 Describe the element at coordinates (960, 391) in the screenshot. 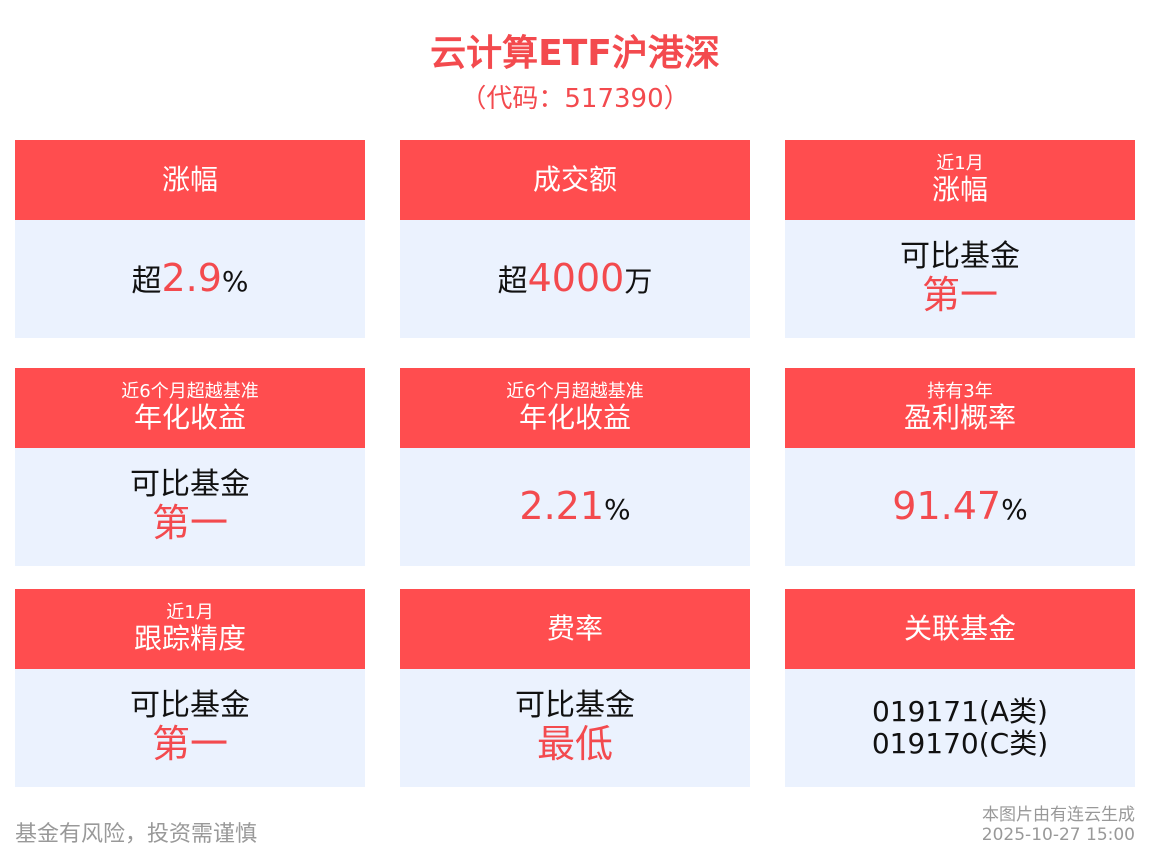

I see `card-header-qualifier: 持有3年` at that location.